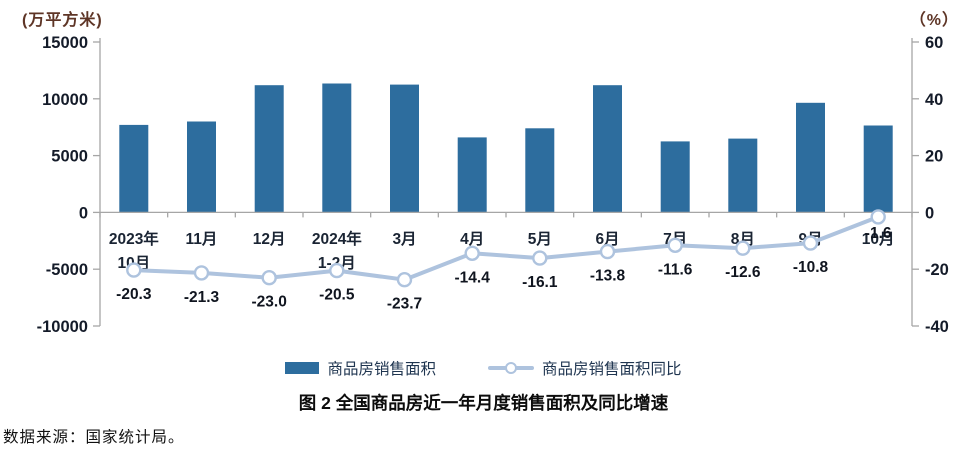 This screenshot has height=451, width=967. I want to click on line-series, so click(506, 248).